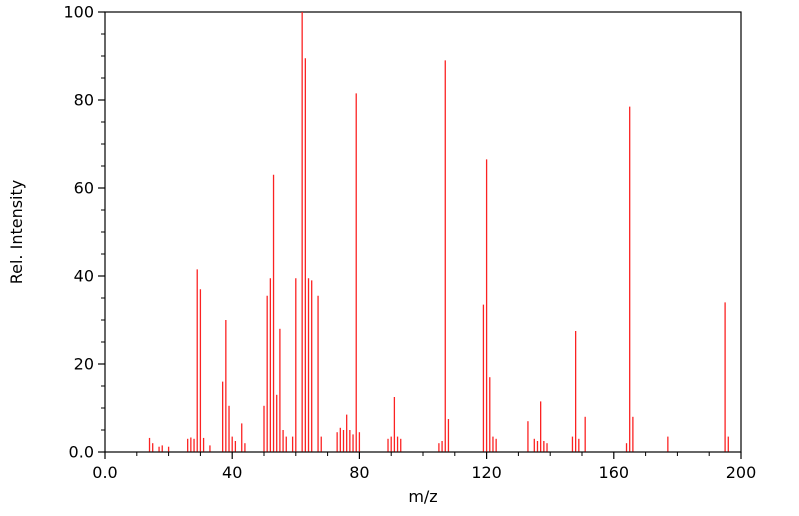  Describe the element at coordinates (84, 188) in the screenshot. I see `y-tick-label: 60` at that location.